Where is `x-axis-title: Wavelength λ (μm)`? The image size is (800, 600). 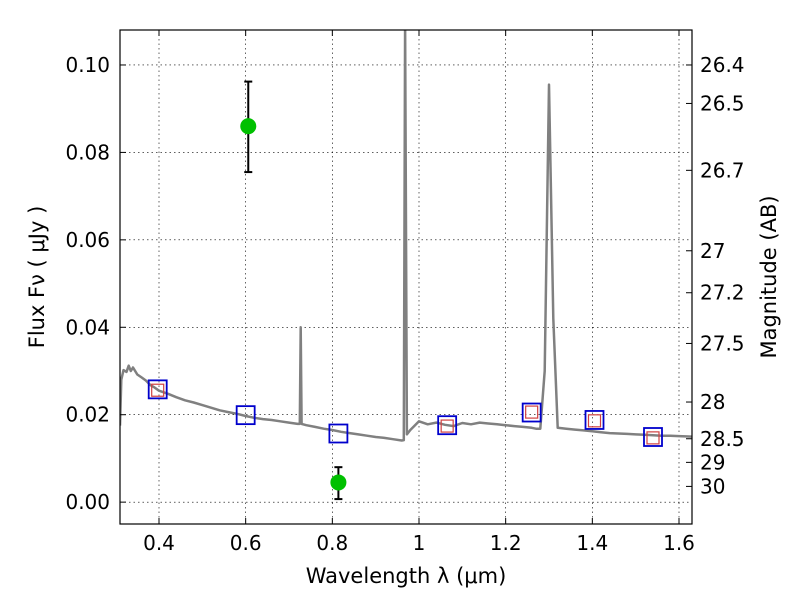
x-axis-title: Wavelength λ (μm) is located at coordinates (406, 576).